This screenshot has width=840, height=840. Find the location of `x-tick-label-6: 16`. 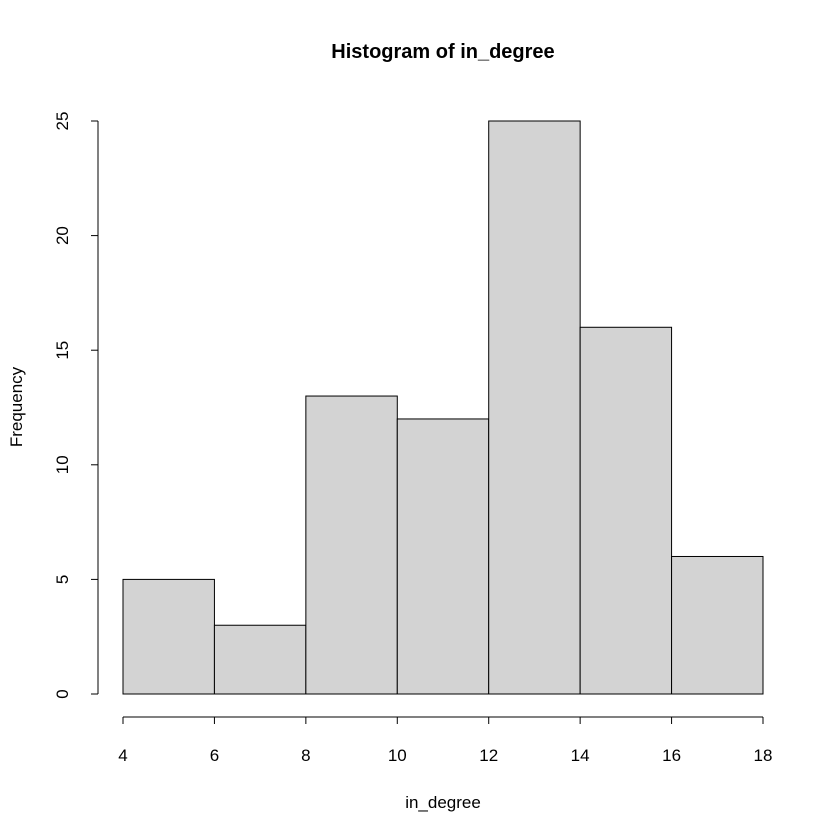

x-tick-label-6: 16 is located at coordinates (671, 755).